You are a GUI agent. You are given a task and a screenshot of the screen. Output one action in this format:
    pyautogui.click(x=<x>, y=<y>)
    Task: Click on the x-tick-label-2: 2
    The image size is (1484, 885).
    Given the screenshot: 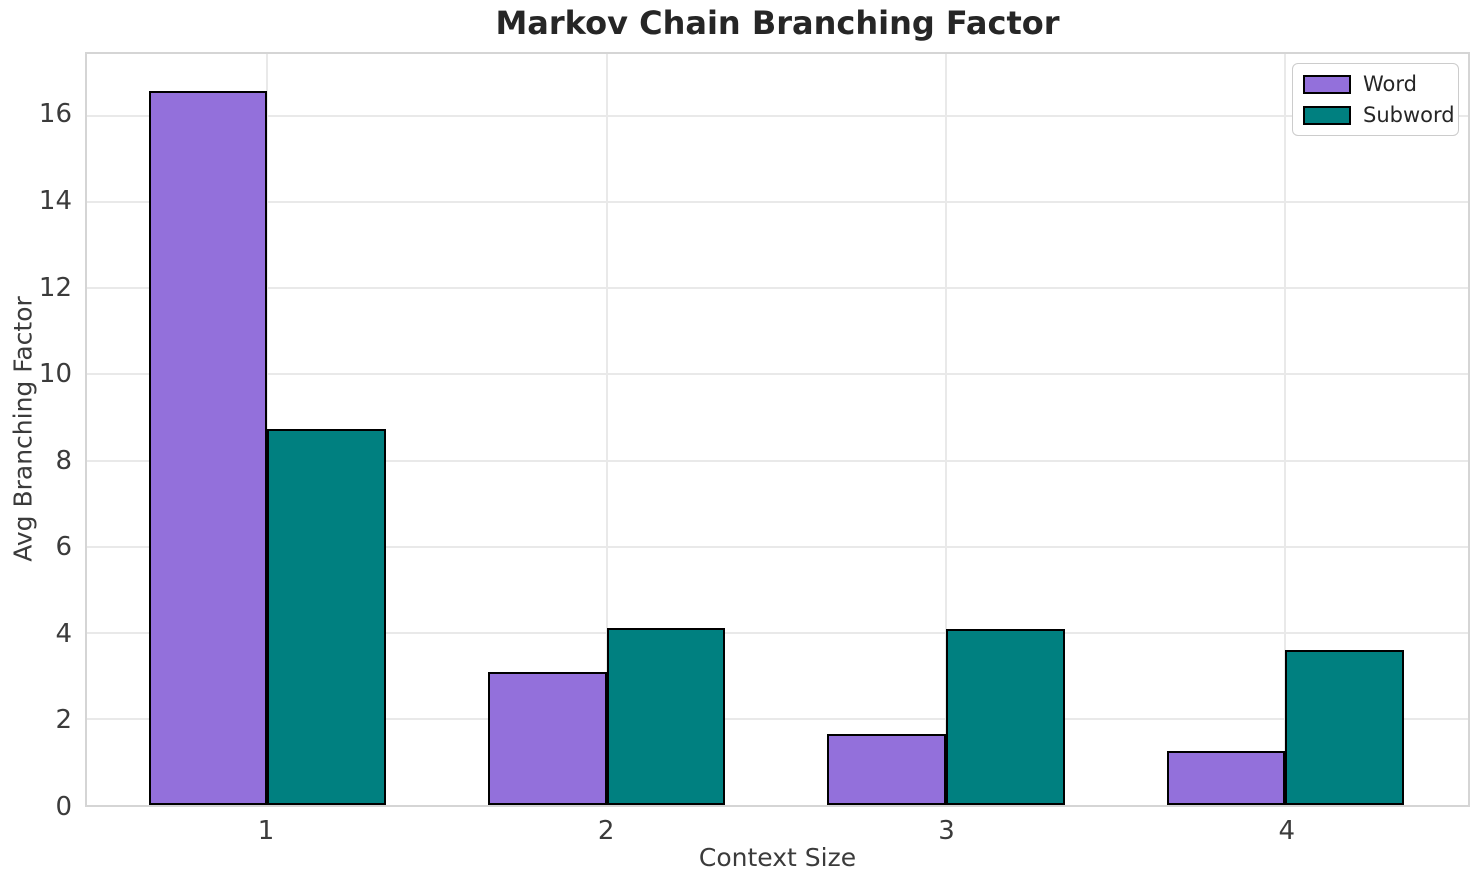 What is the action you would take?
    pyautogui.click(x=606, y=831)
    